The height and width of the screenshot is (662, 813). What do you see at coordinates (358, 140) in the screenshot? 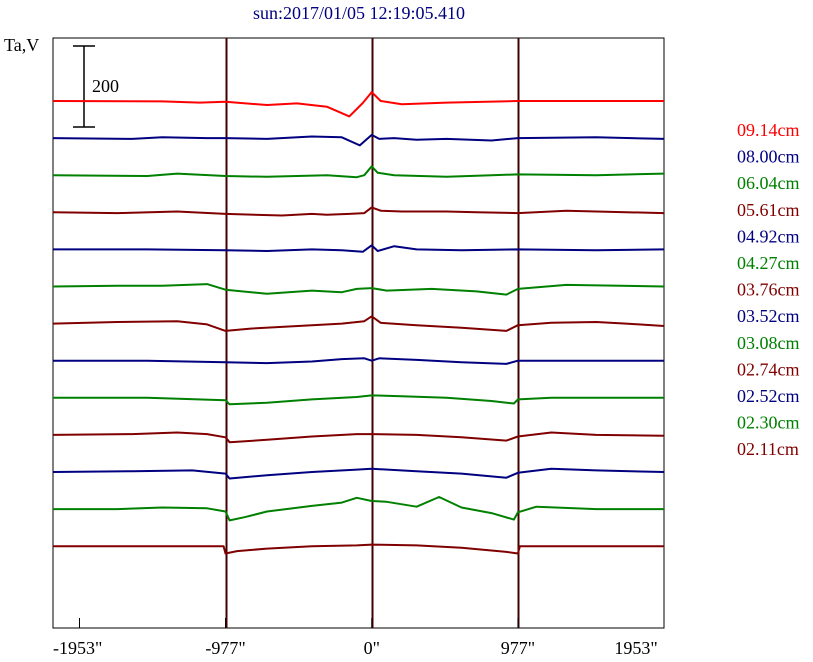
I see `series-line-08.00cm` at bounding box center [358, 140].